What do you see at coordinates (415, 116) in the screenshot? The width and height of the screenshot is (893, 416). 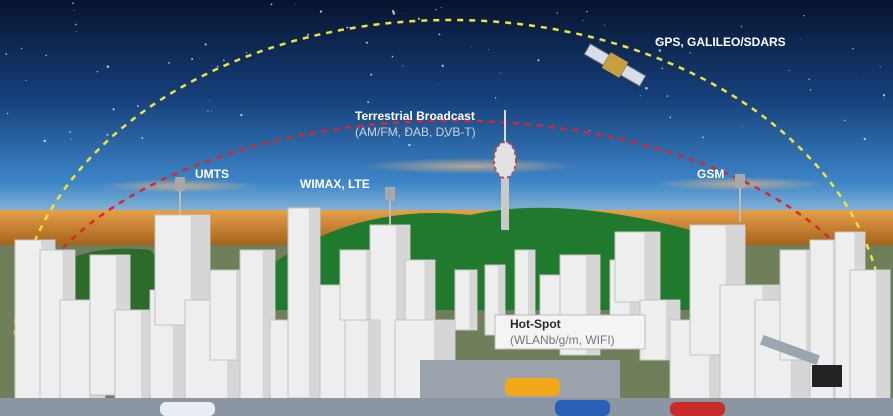 I see `node-label: Terrestrial Broadcast` at bounding box center [415, 116].